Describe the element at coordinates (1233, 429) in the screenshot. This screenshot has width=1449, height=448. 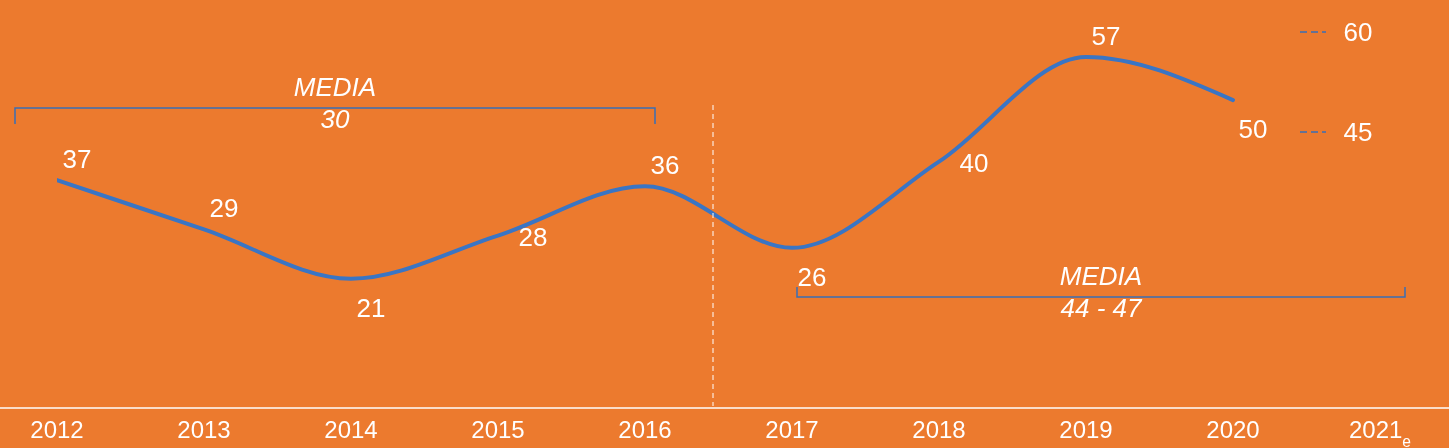
I see `x-tick-label: 2020` at that location.